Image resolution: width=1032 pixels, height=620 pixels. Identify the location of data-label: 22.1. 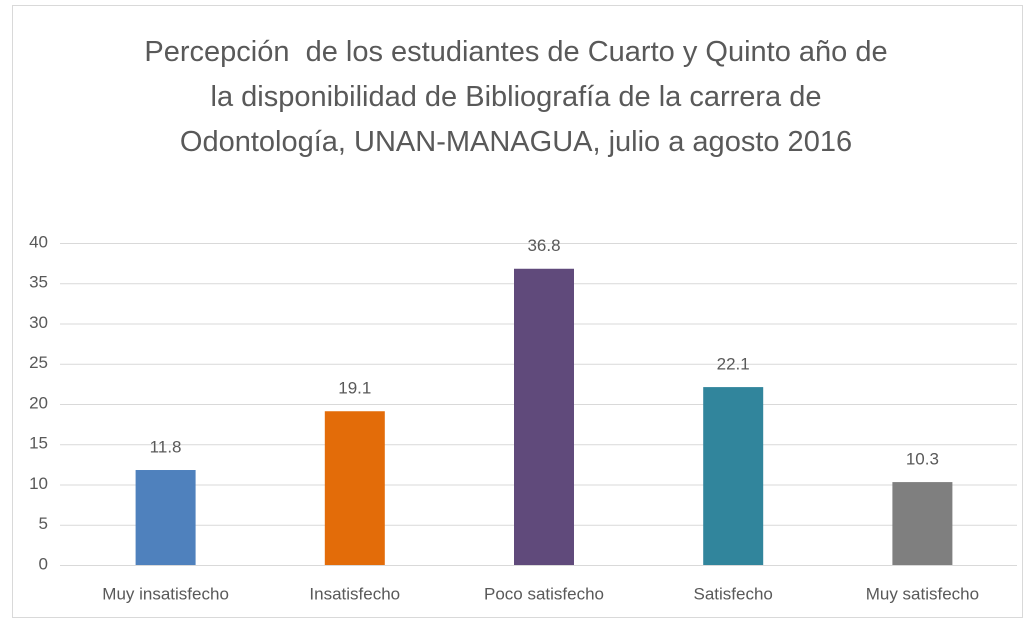
(733, 364).